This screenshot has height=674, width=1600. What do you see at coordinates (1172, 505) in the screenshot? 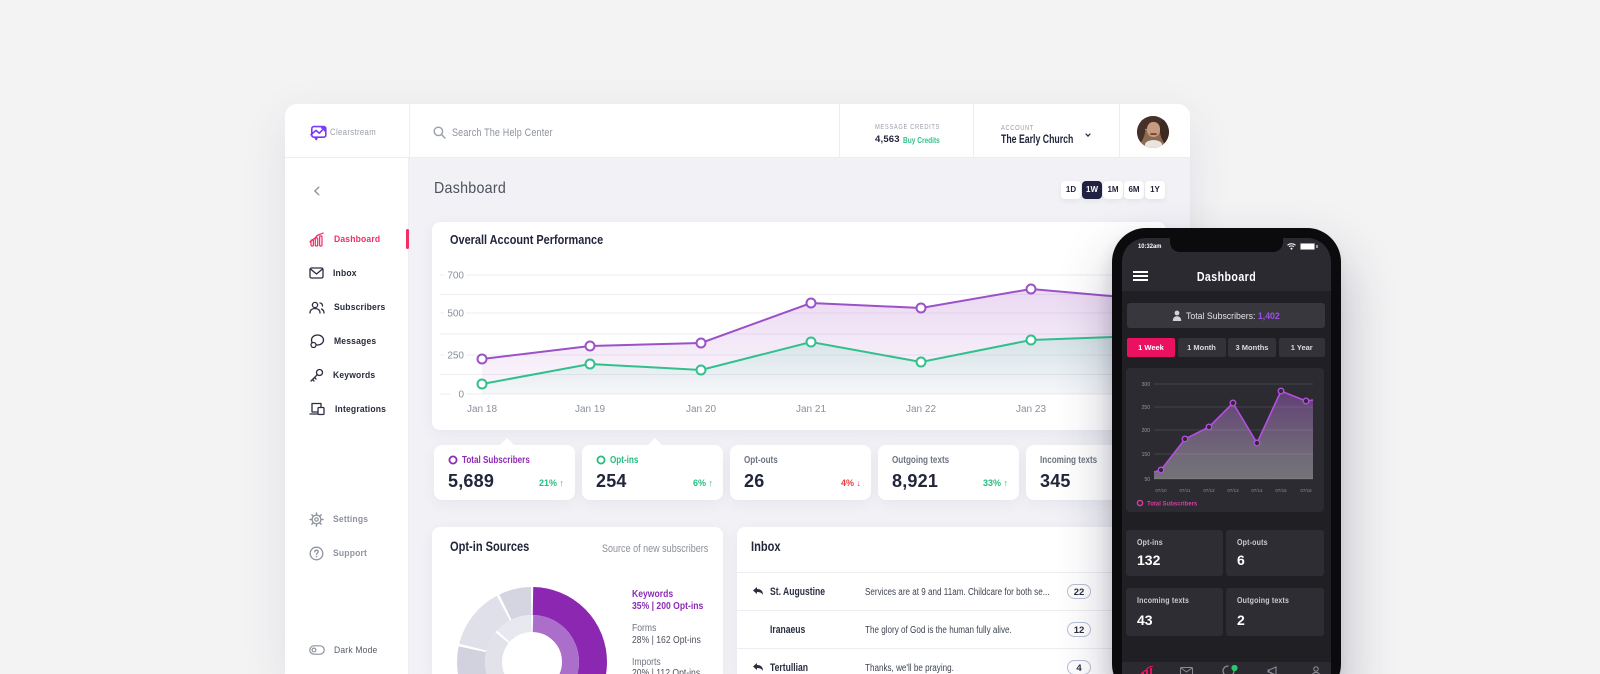
I see `svg-text: Total Subscribers` at bounding box center [1172, 505].